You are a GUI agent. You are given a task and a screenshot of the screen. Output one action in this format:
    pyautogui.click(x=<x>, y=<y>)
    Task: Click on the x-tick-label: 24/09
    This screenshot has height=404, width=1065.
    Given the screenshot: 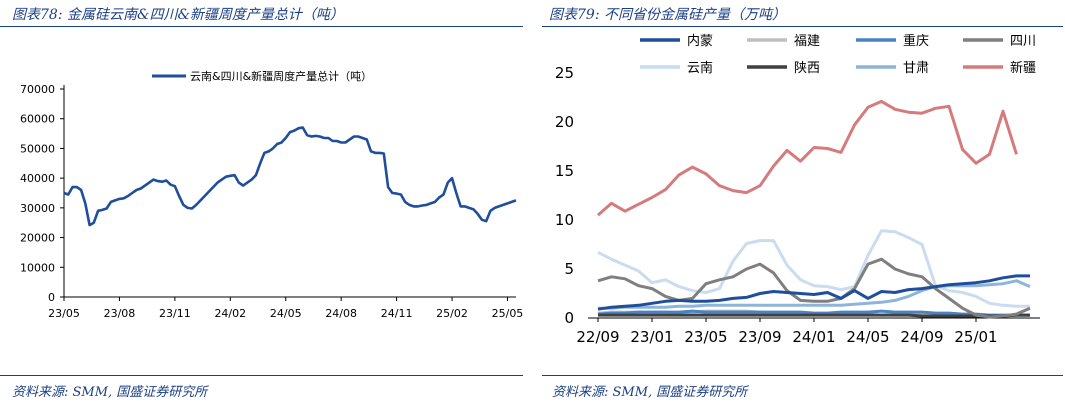 What is the action you would take?
    pyautogui.click(x=921, y=337)
    